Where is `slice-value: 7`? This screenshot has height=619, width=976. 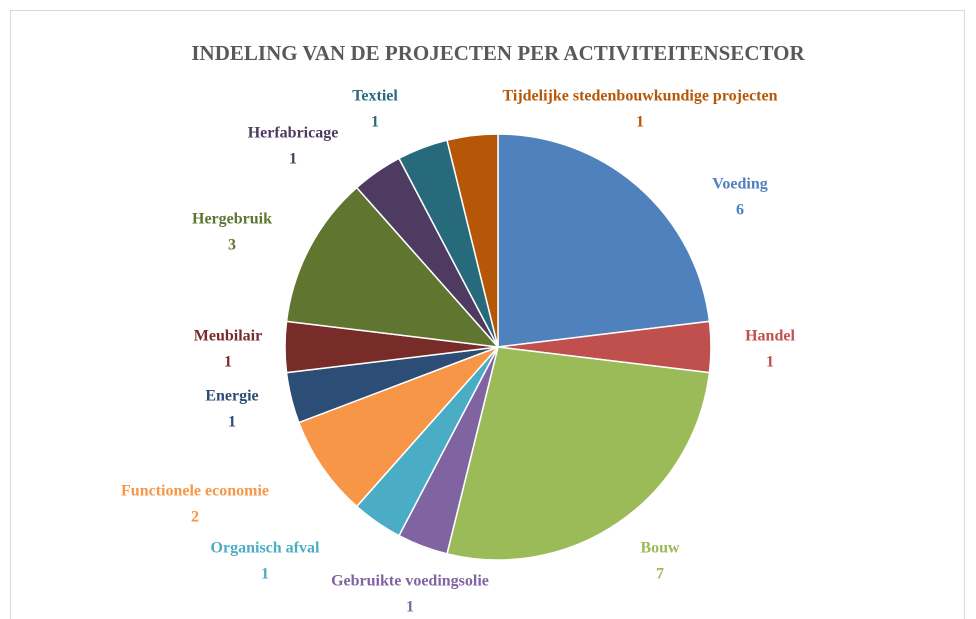 slice-value: 7 is located at coordinates (660, 574).